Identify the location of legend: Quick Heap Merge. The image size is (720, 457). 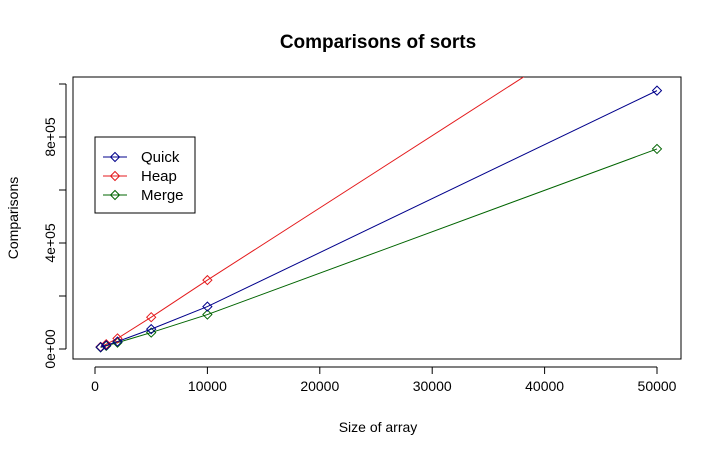
(145, 175).